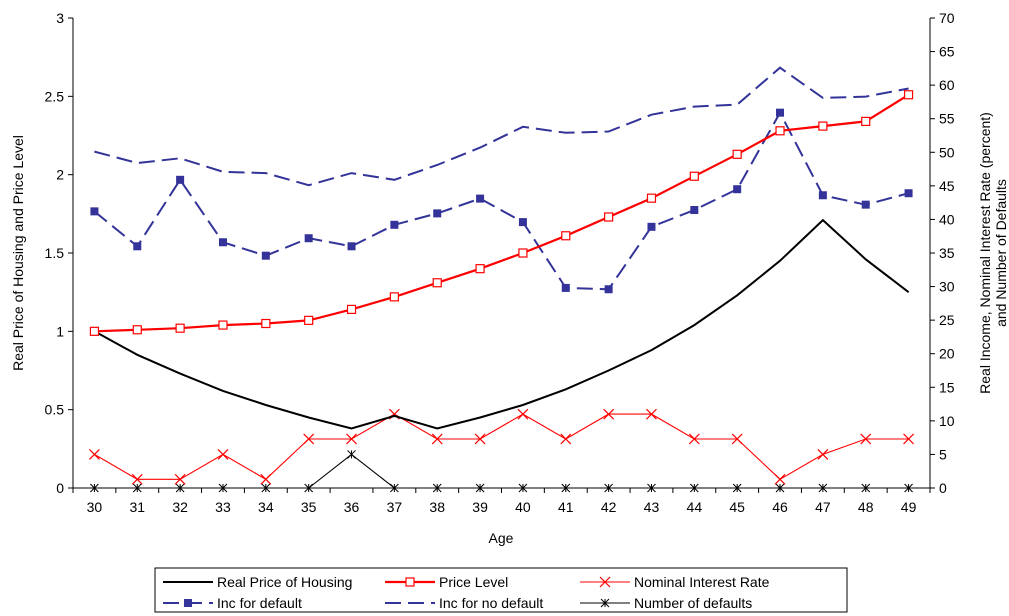  Describe the element at coordinates (947, 186) in the screenshot. I see `right-y-tick-label: 45` at that location.